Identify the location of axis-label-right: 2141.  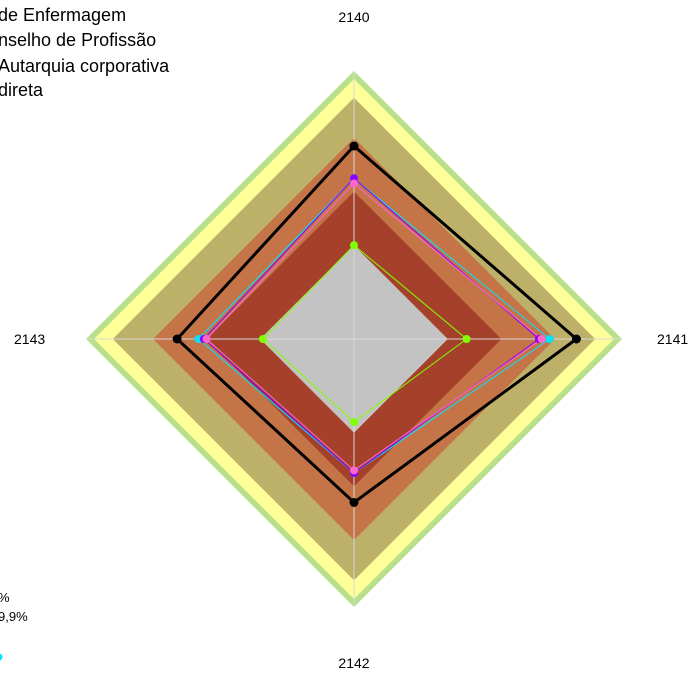
(672, 339).